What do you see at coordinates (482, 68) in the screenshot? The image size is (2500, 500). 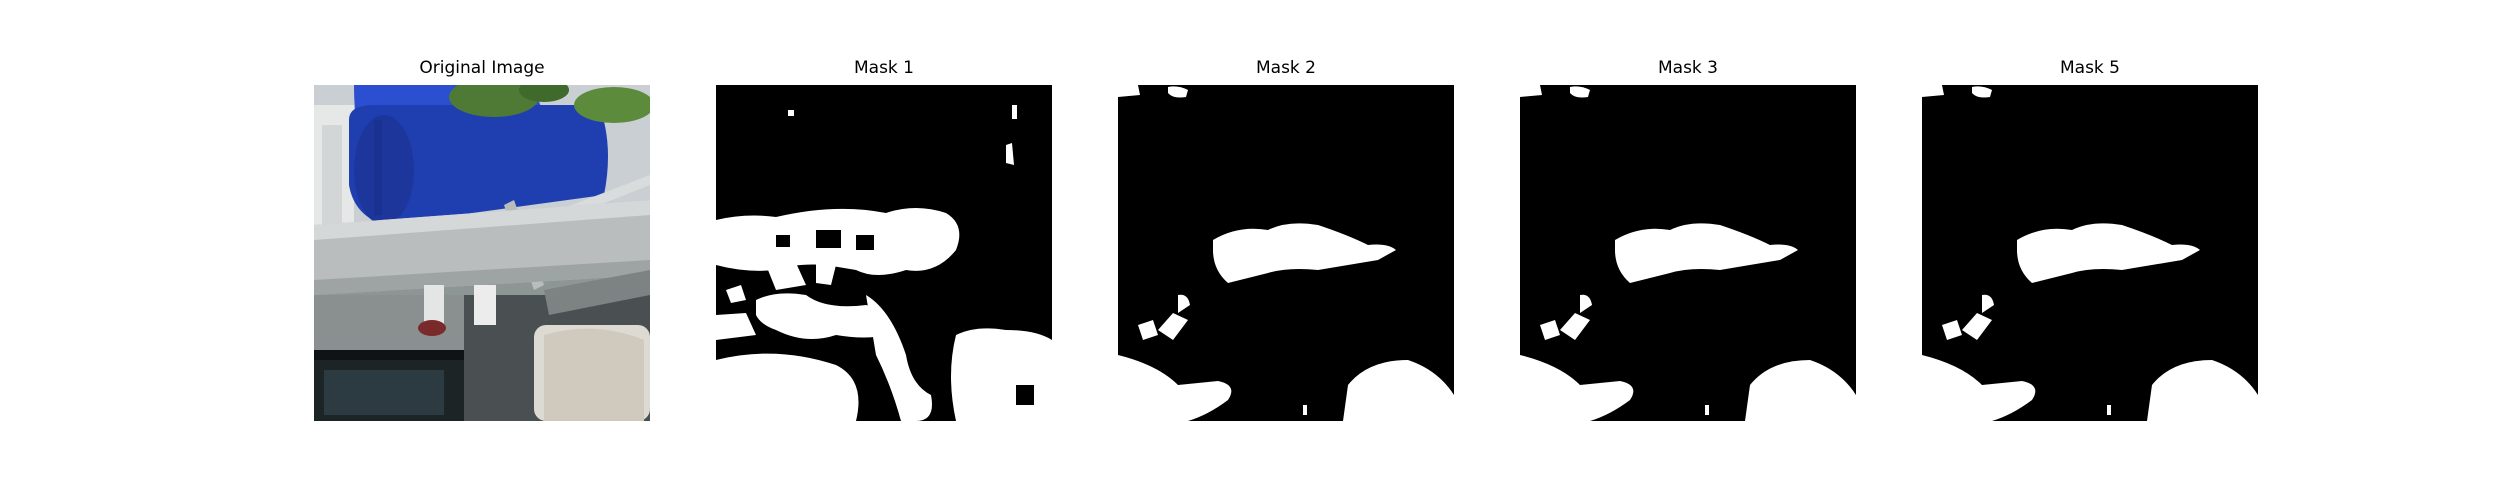 I see `original-image-title: Original Image` at bounding box center [482, 68].